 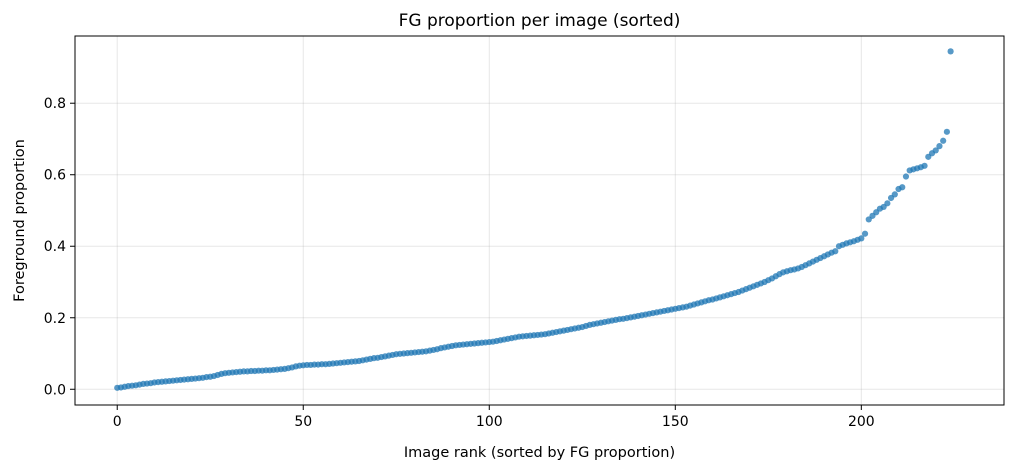 What do you see at coordinates (55, 390) in the screenshot?
I see `y-tick-label: 0.0` at bounding box center [55, 390].